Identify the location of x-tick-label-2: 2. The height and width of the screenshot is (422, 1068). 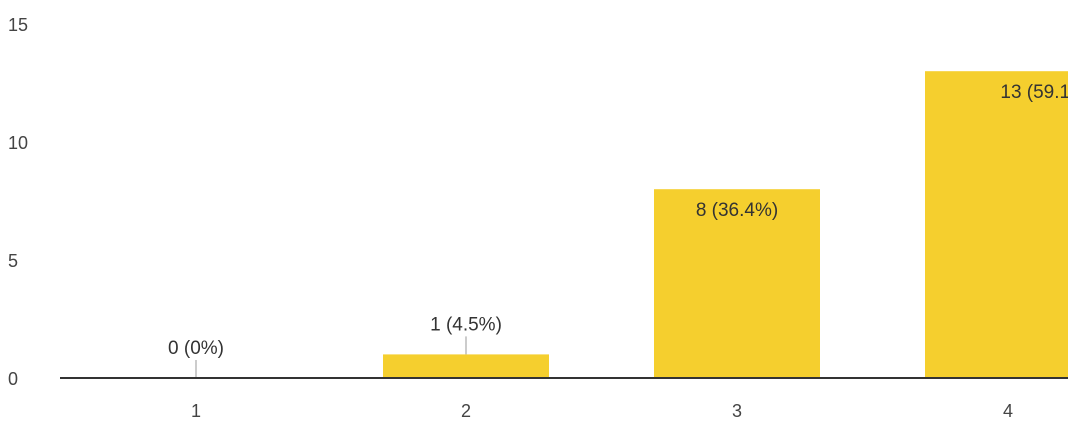
(466, 411).